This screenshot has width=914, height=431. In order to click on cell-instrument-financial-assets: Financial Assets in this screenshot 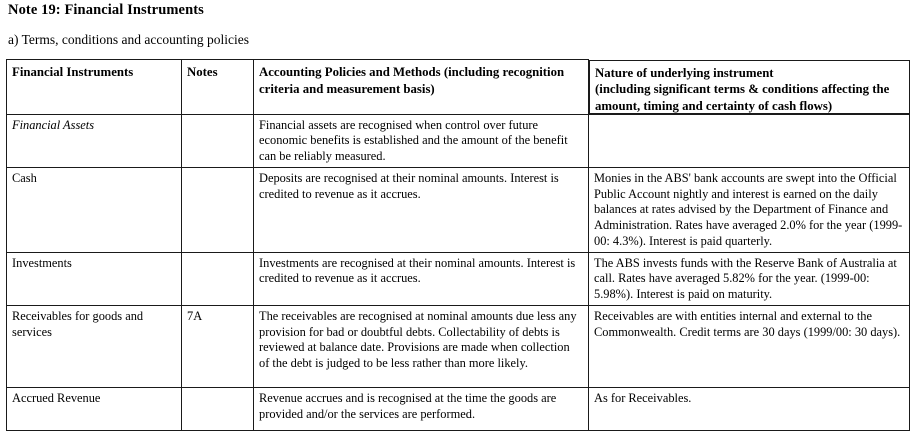, I will do `click(94, 140)`.